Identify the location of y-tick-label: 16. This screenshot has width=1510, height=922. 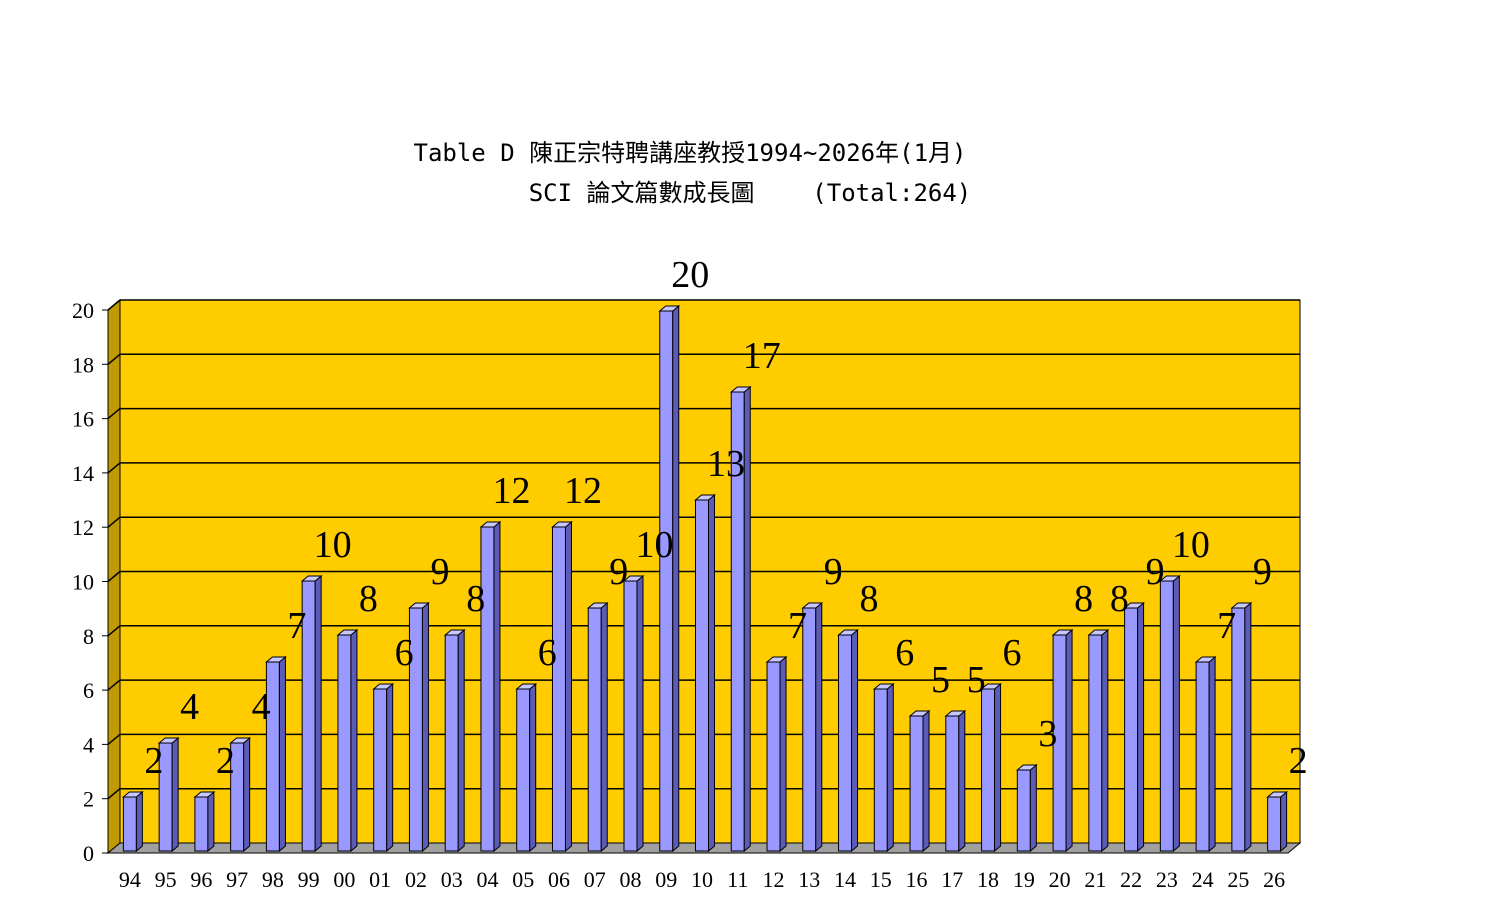
(83, 419).